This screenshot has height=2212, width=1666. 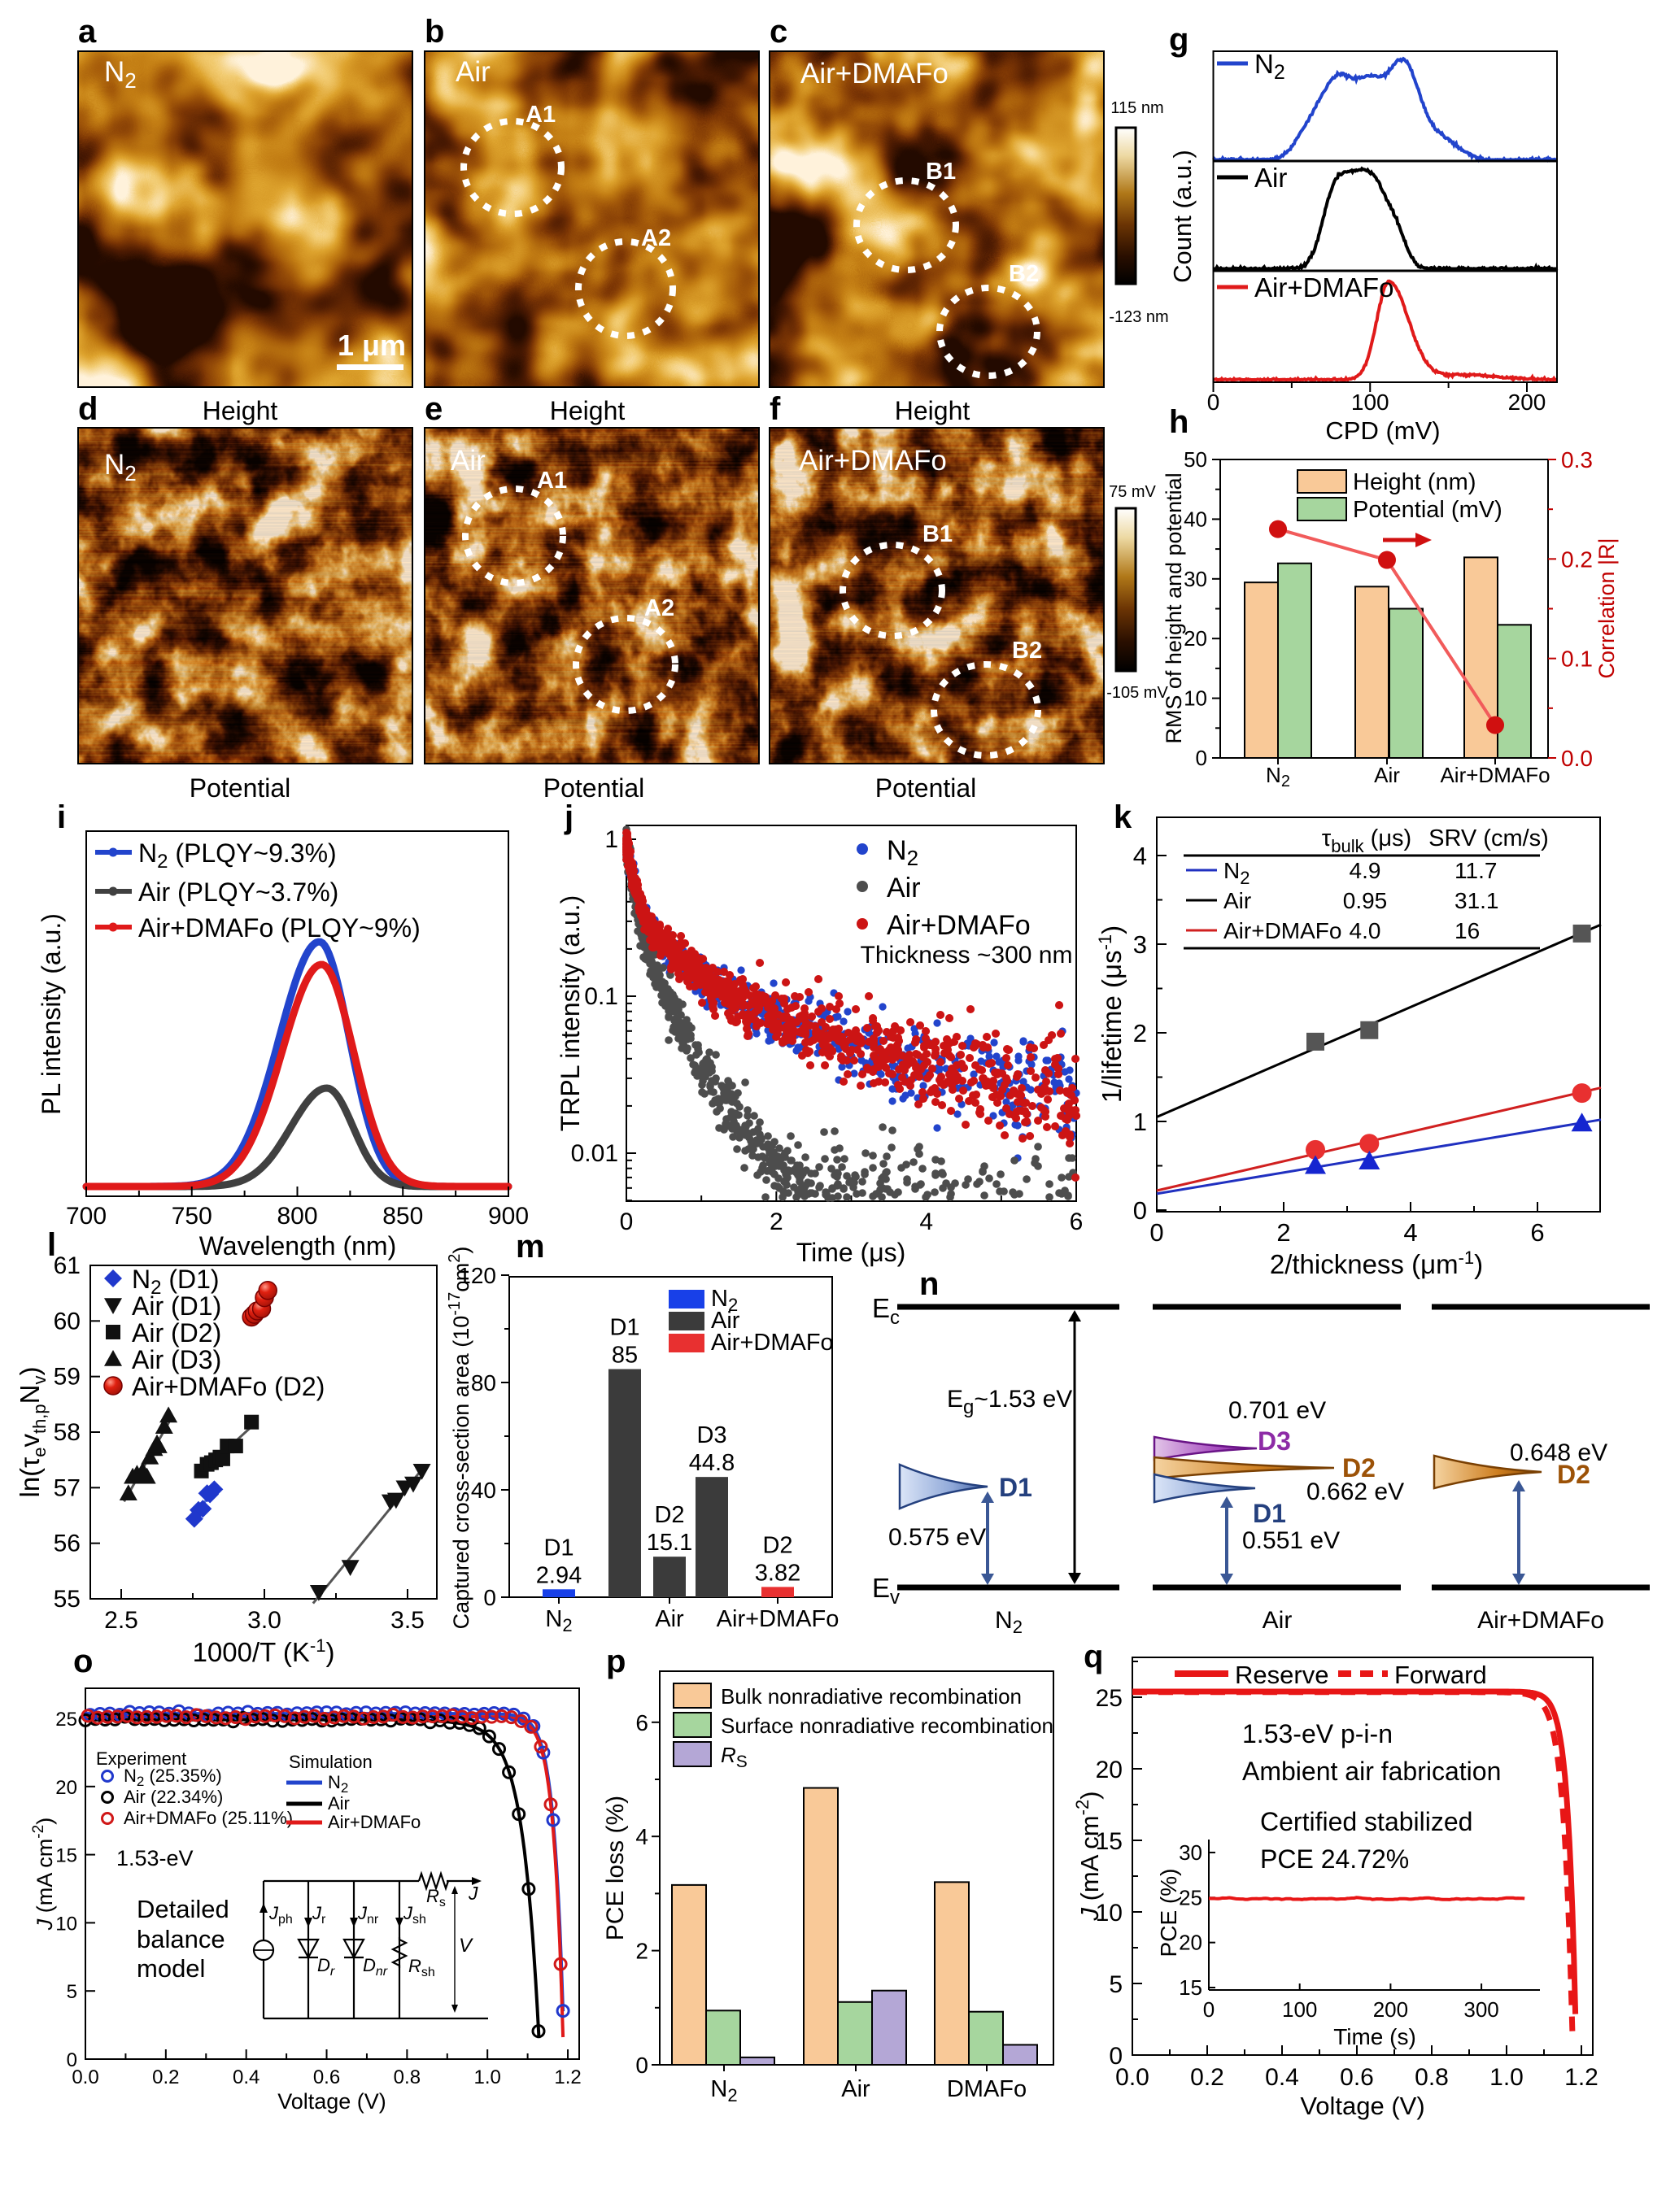 What do you see at coordinates (1024, 274) in the screenshot?
I see `svg-text: B2` at bounding box center [1024, 274].